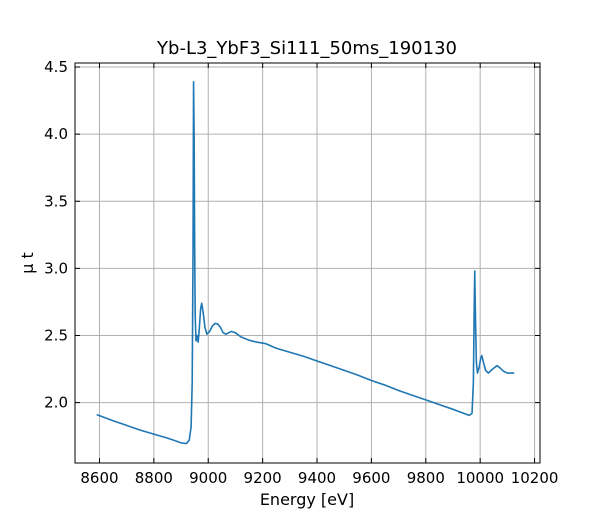 The image size is (600, 525). What do you see at coordinates (263, 478) in the screenshot?
I see `x-tick-label: 9200` at bounding box center [263, 478].